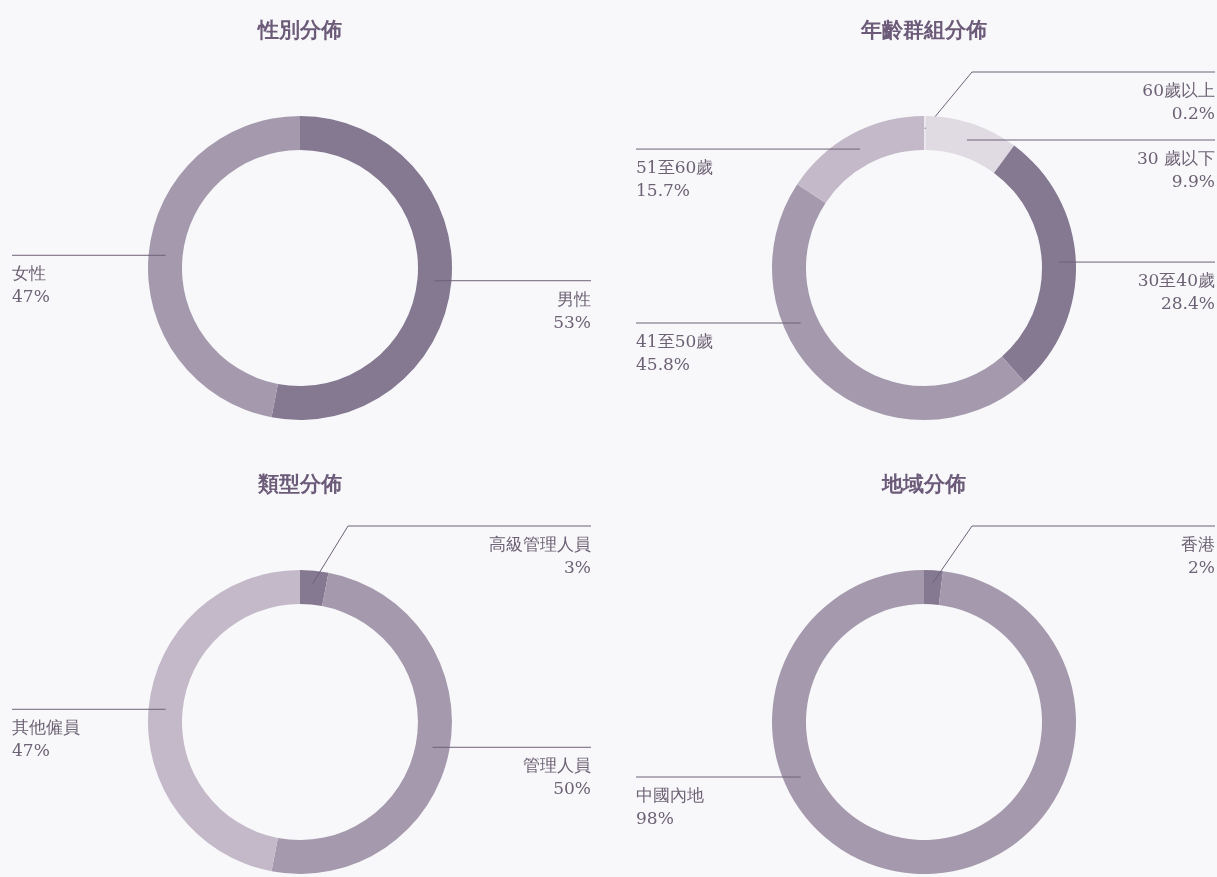 The width and height of the screenshot is (1217, 877). I want to click on slice-label: 男性, so click(574, 298).